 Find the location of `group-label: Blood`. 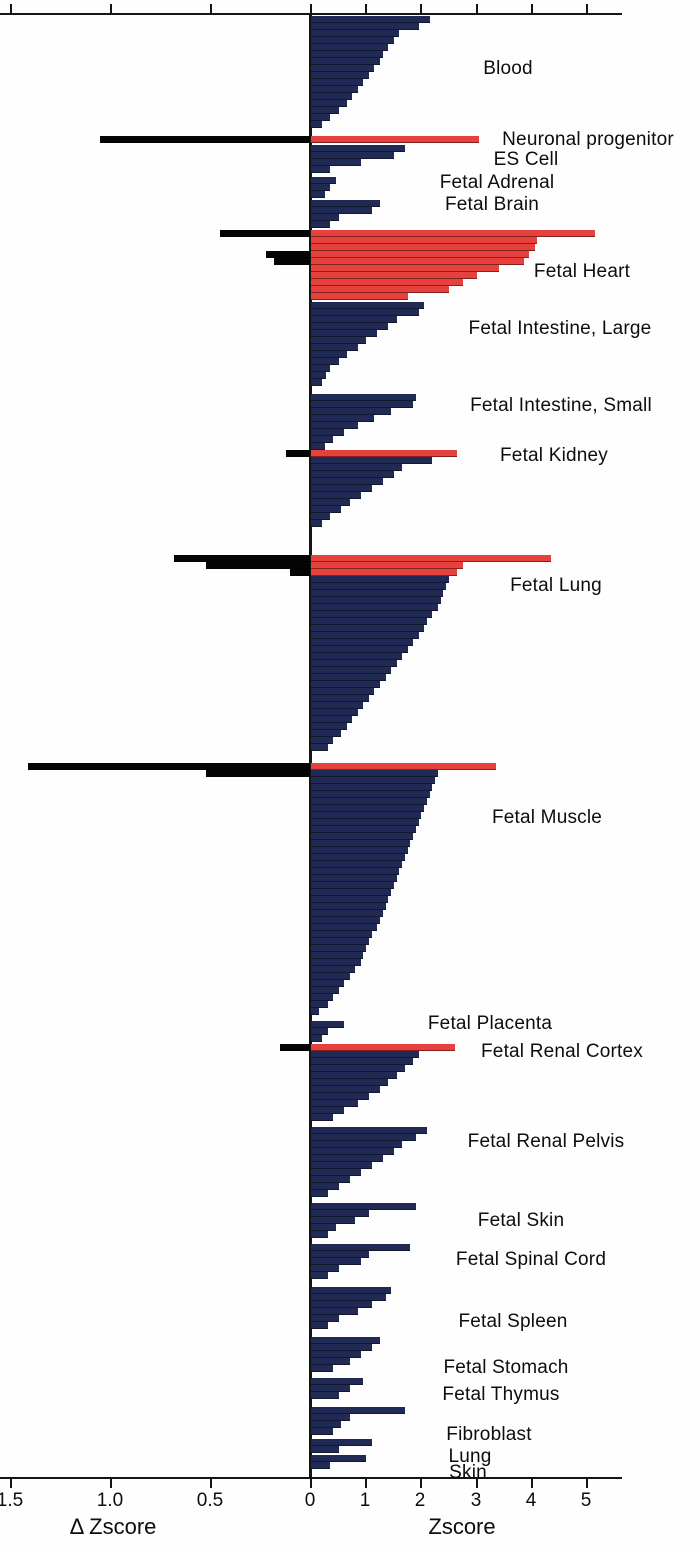

group-label: Blood is located at coordinates (508, 68).